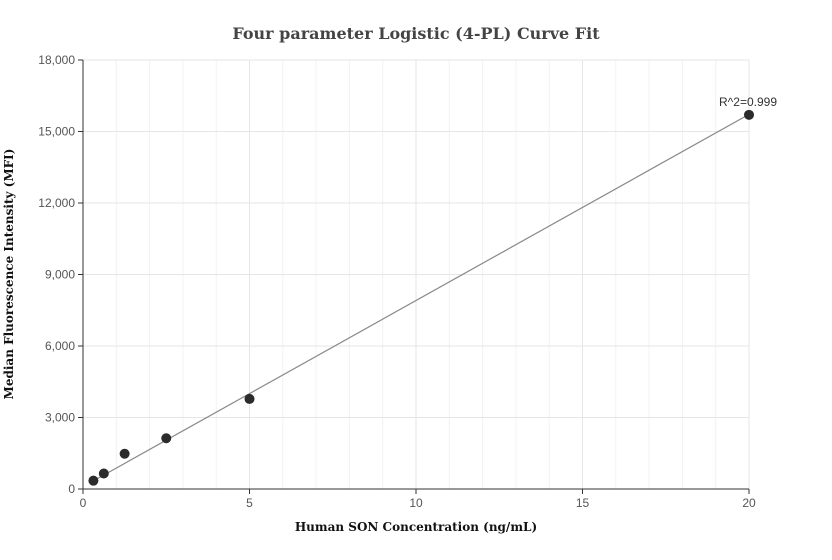 The image size is (832, 560). I want to click on y-tick-label: 9,000, so click(60, 275).